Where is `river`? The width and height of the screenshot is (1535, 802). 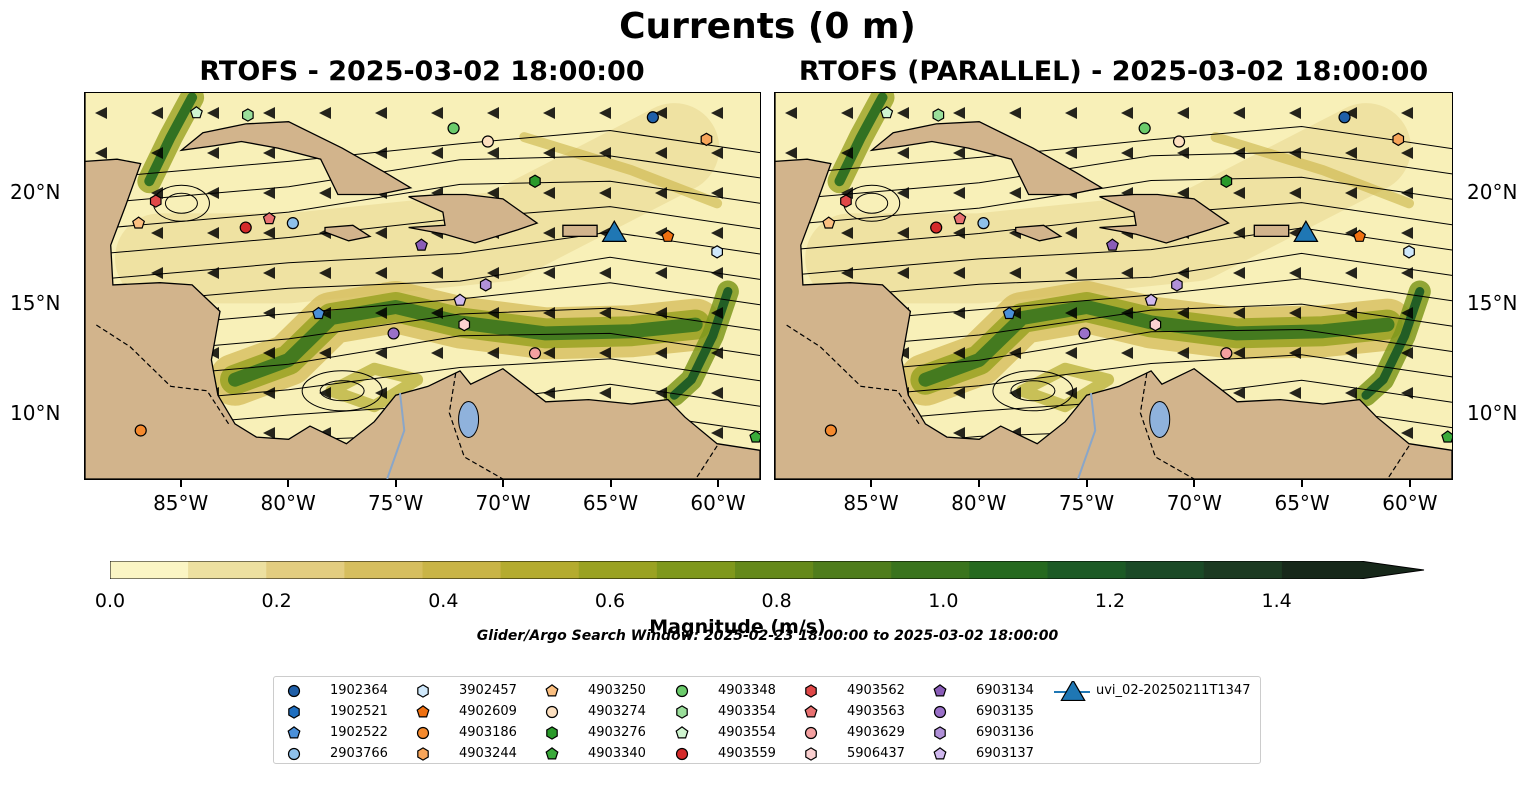
river is located at coordinates (396, 435).